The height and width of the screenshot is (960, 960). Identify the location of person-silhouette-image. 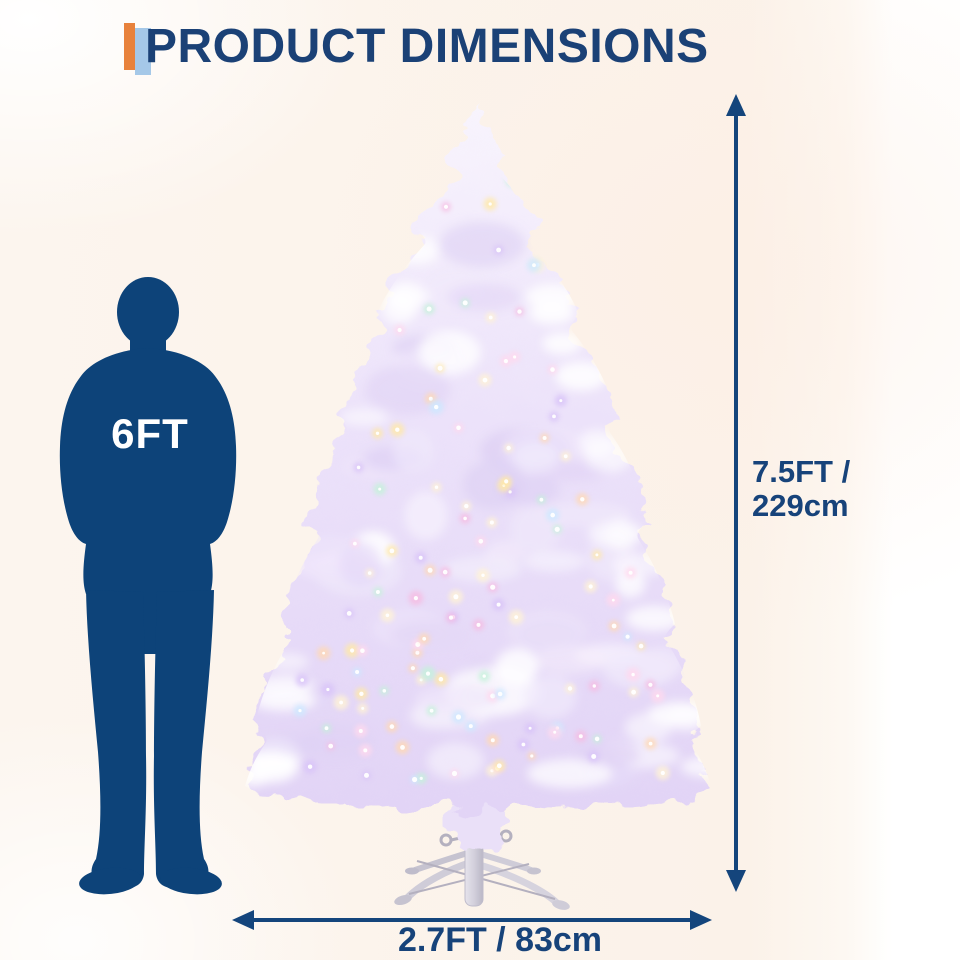
(148, 586).